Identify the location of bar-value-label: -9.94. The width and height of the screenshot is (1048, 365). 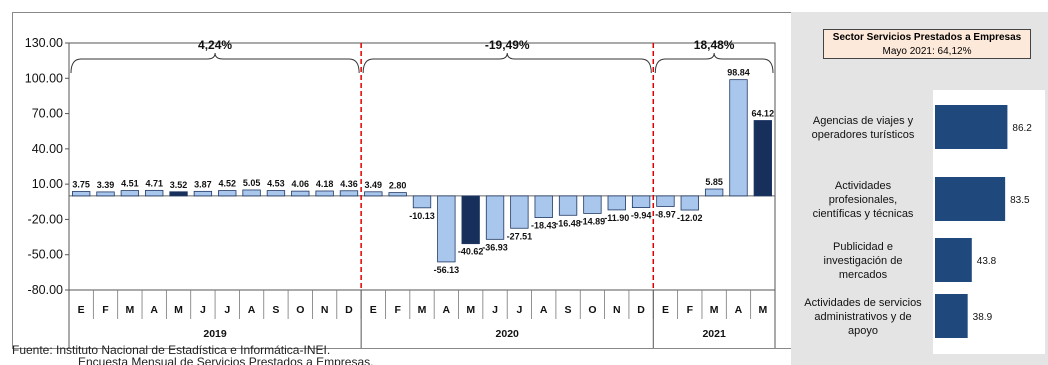
(641, 216).